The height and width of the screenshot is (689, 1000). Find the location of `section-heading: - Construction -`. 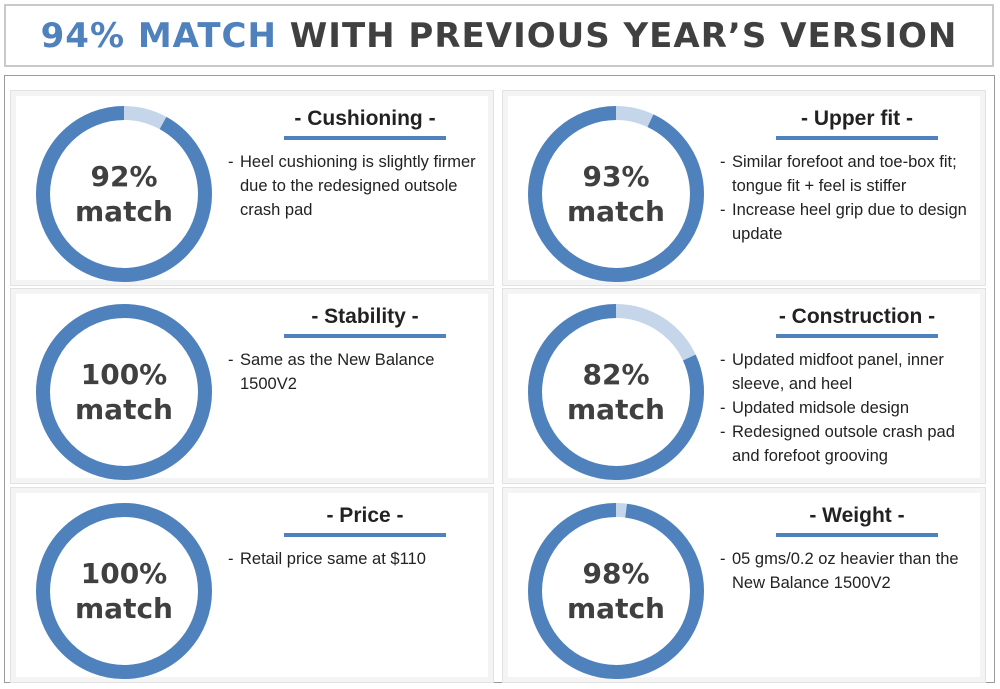

section-heading: - Construction - is located at coordinates (857, 320).